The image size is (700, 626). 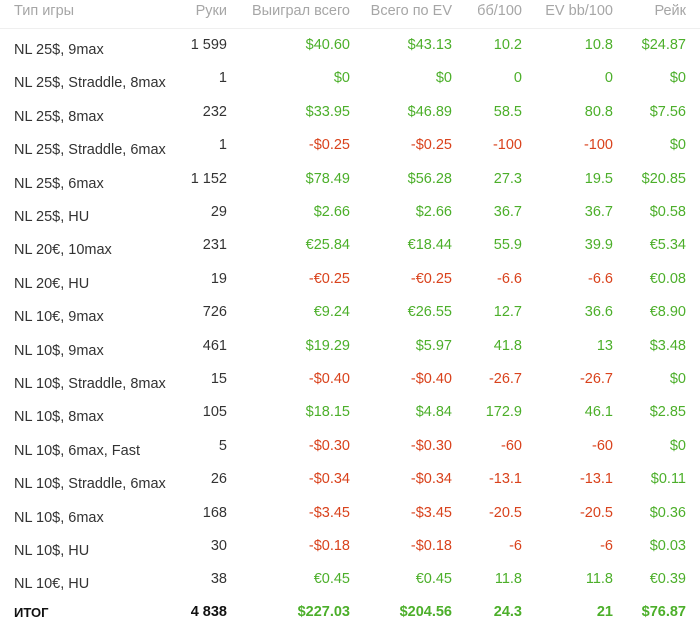 I want to click on row-hands: 105, so click(x=214, y=412).